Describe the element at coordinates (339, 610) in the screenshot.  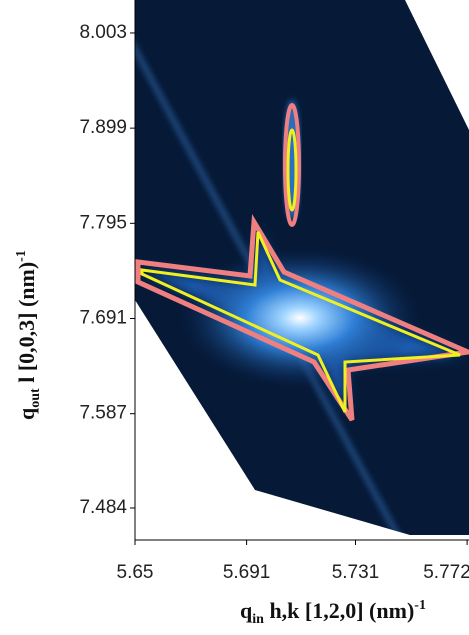
I see `label-text: h,k [1,2,0] (nm)` at that location.